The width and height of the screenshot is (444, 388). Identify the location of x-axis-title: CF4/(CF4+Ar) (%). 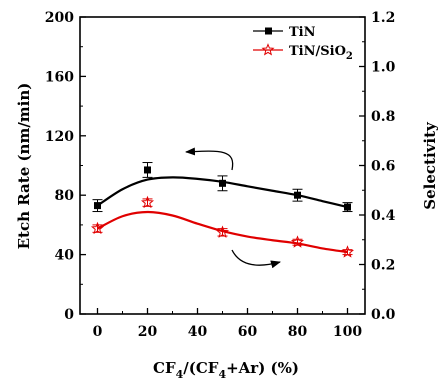
(226, 370).